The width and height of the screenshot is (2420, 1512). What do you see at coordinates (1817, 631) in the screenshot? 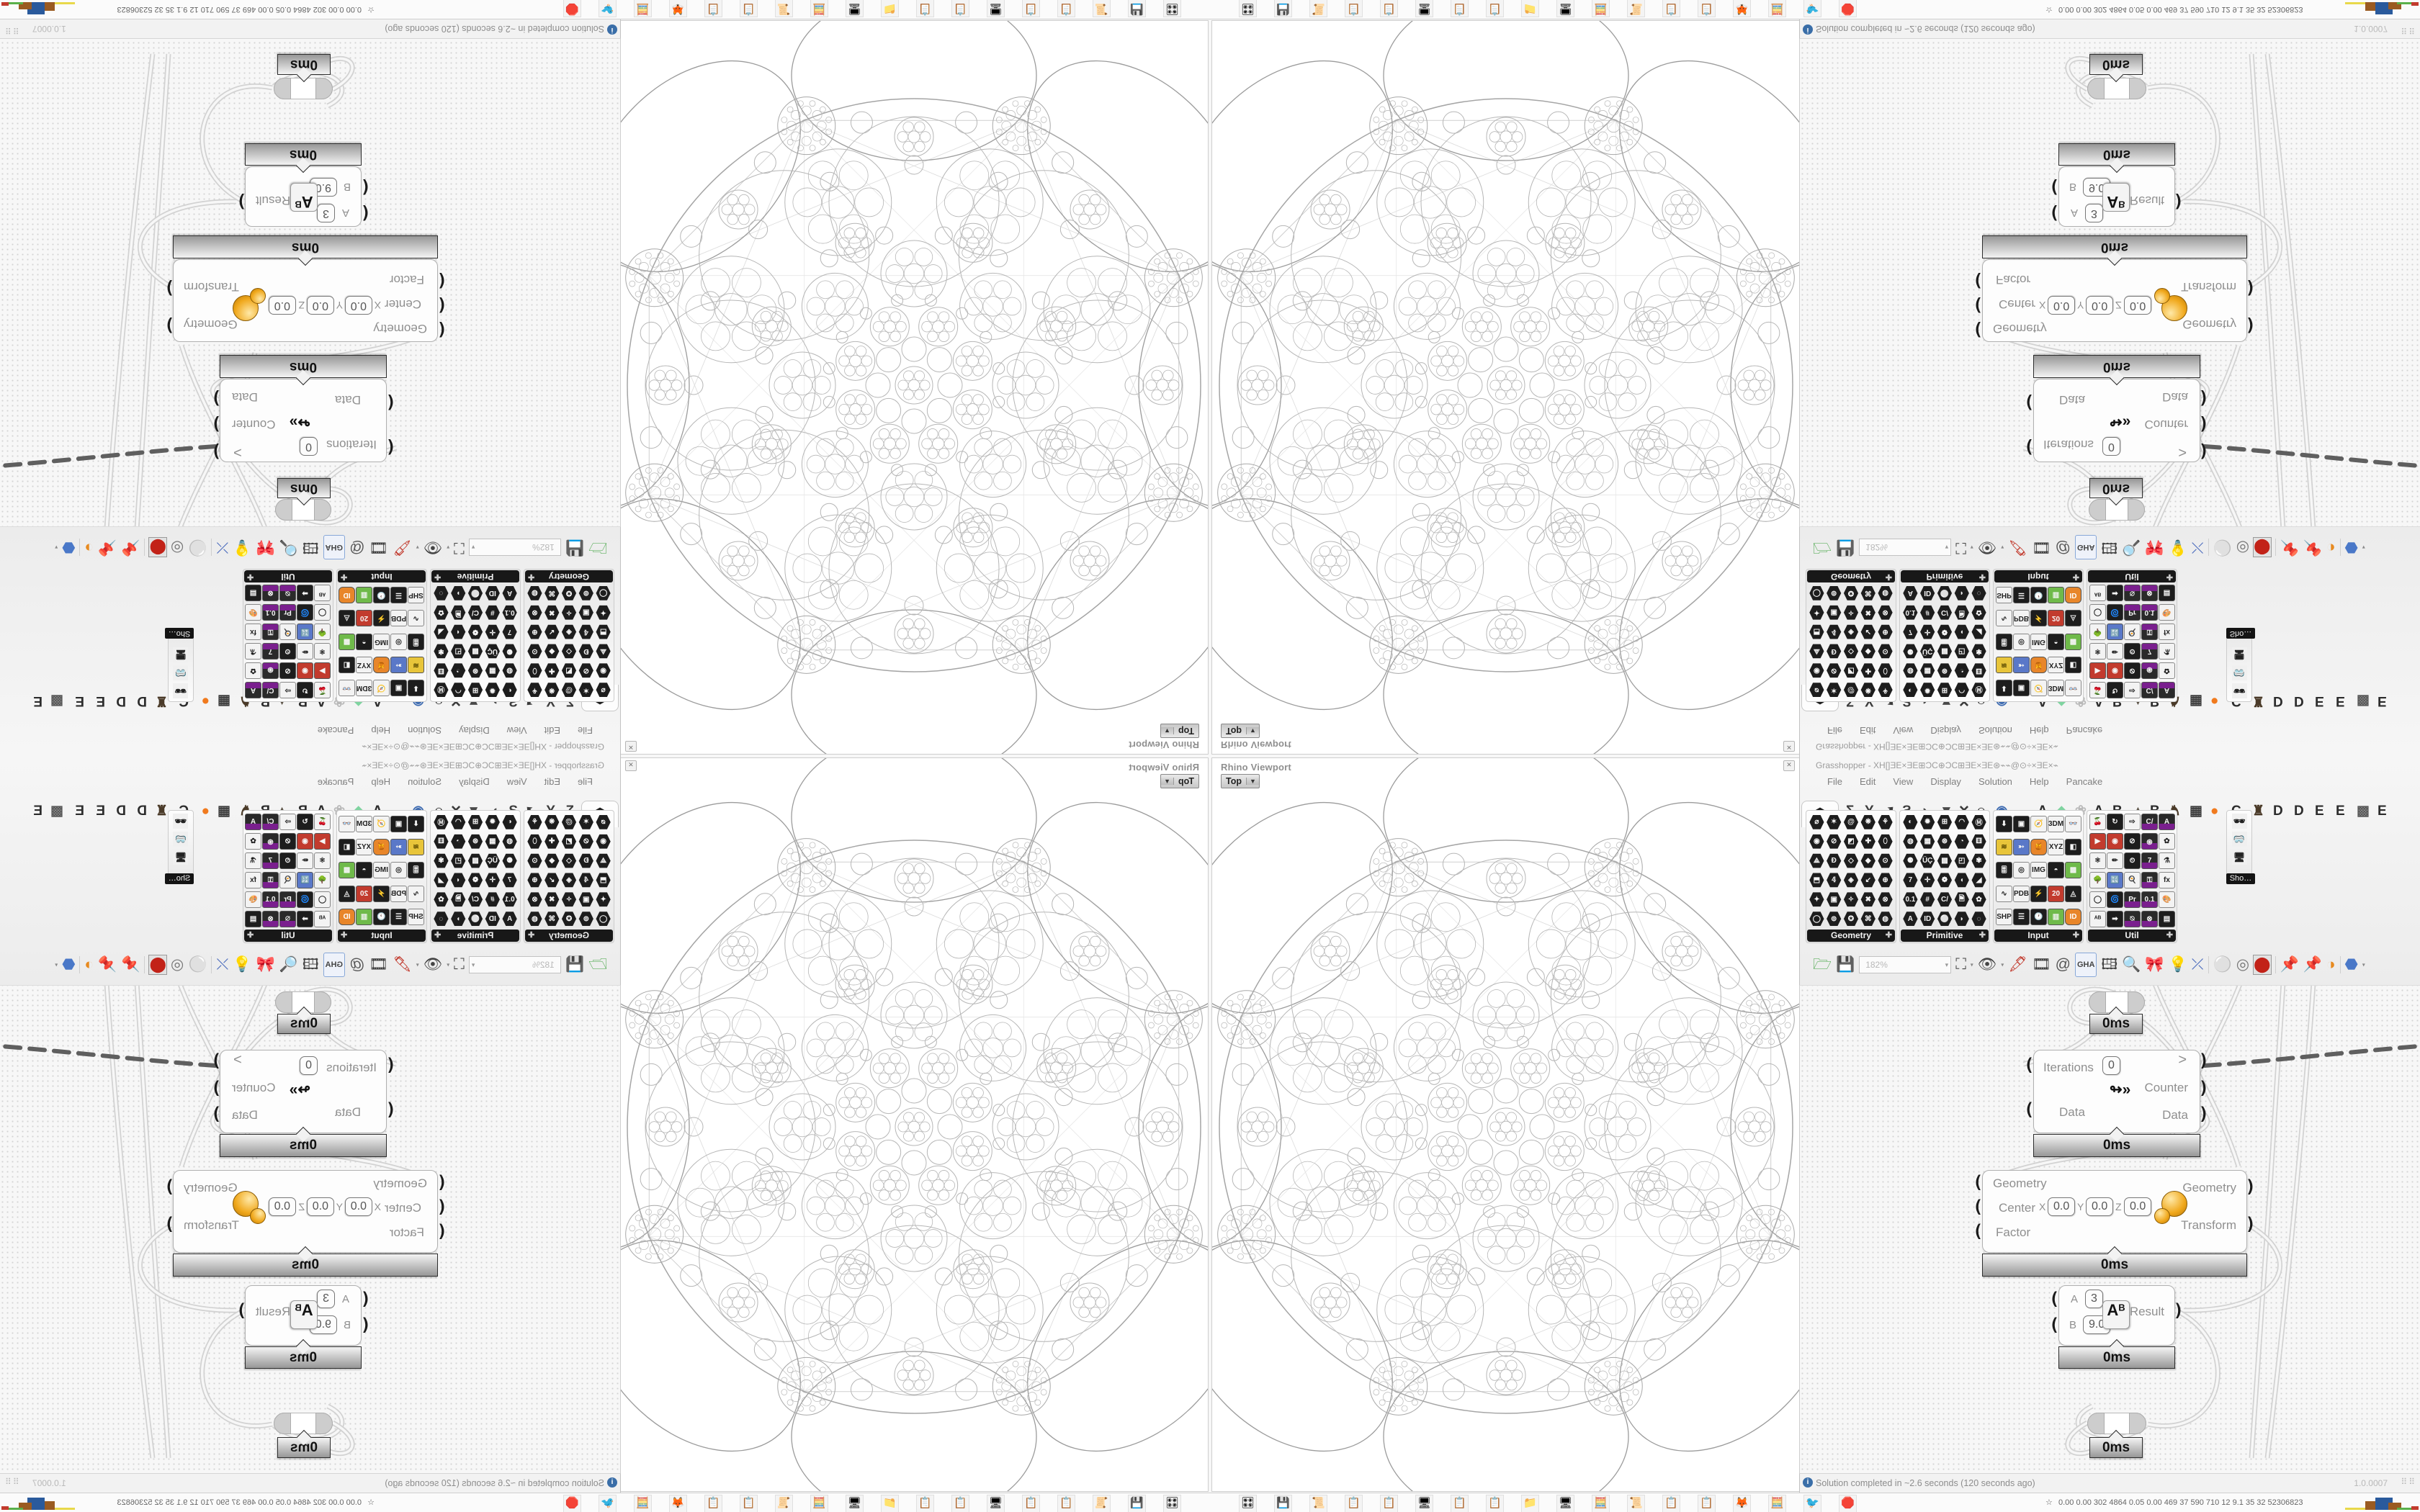
I see `component-icon: ⬒` at bounding box center [1817, 631].